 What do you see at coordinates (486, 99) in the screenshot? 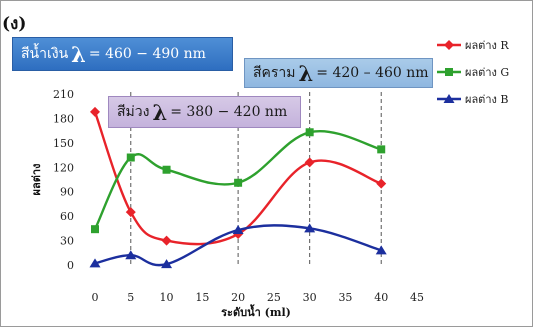
I see `legend-label-b: ผลต่าง B` at bounding box center [486, 99].